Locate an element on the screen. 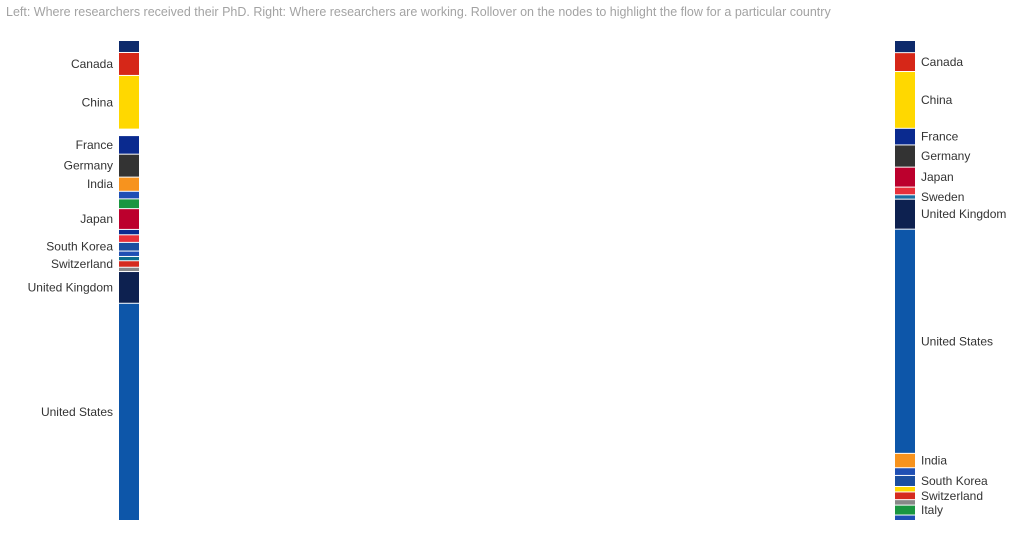 The image size is (1035, 535). right-node-r11 is located at coordinates (905, 471).